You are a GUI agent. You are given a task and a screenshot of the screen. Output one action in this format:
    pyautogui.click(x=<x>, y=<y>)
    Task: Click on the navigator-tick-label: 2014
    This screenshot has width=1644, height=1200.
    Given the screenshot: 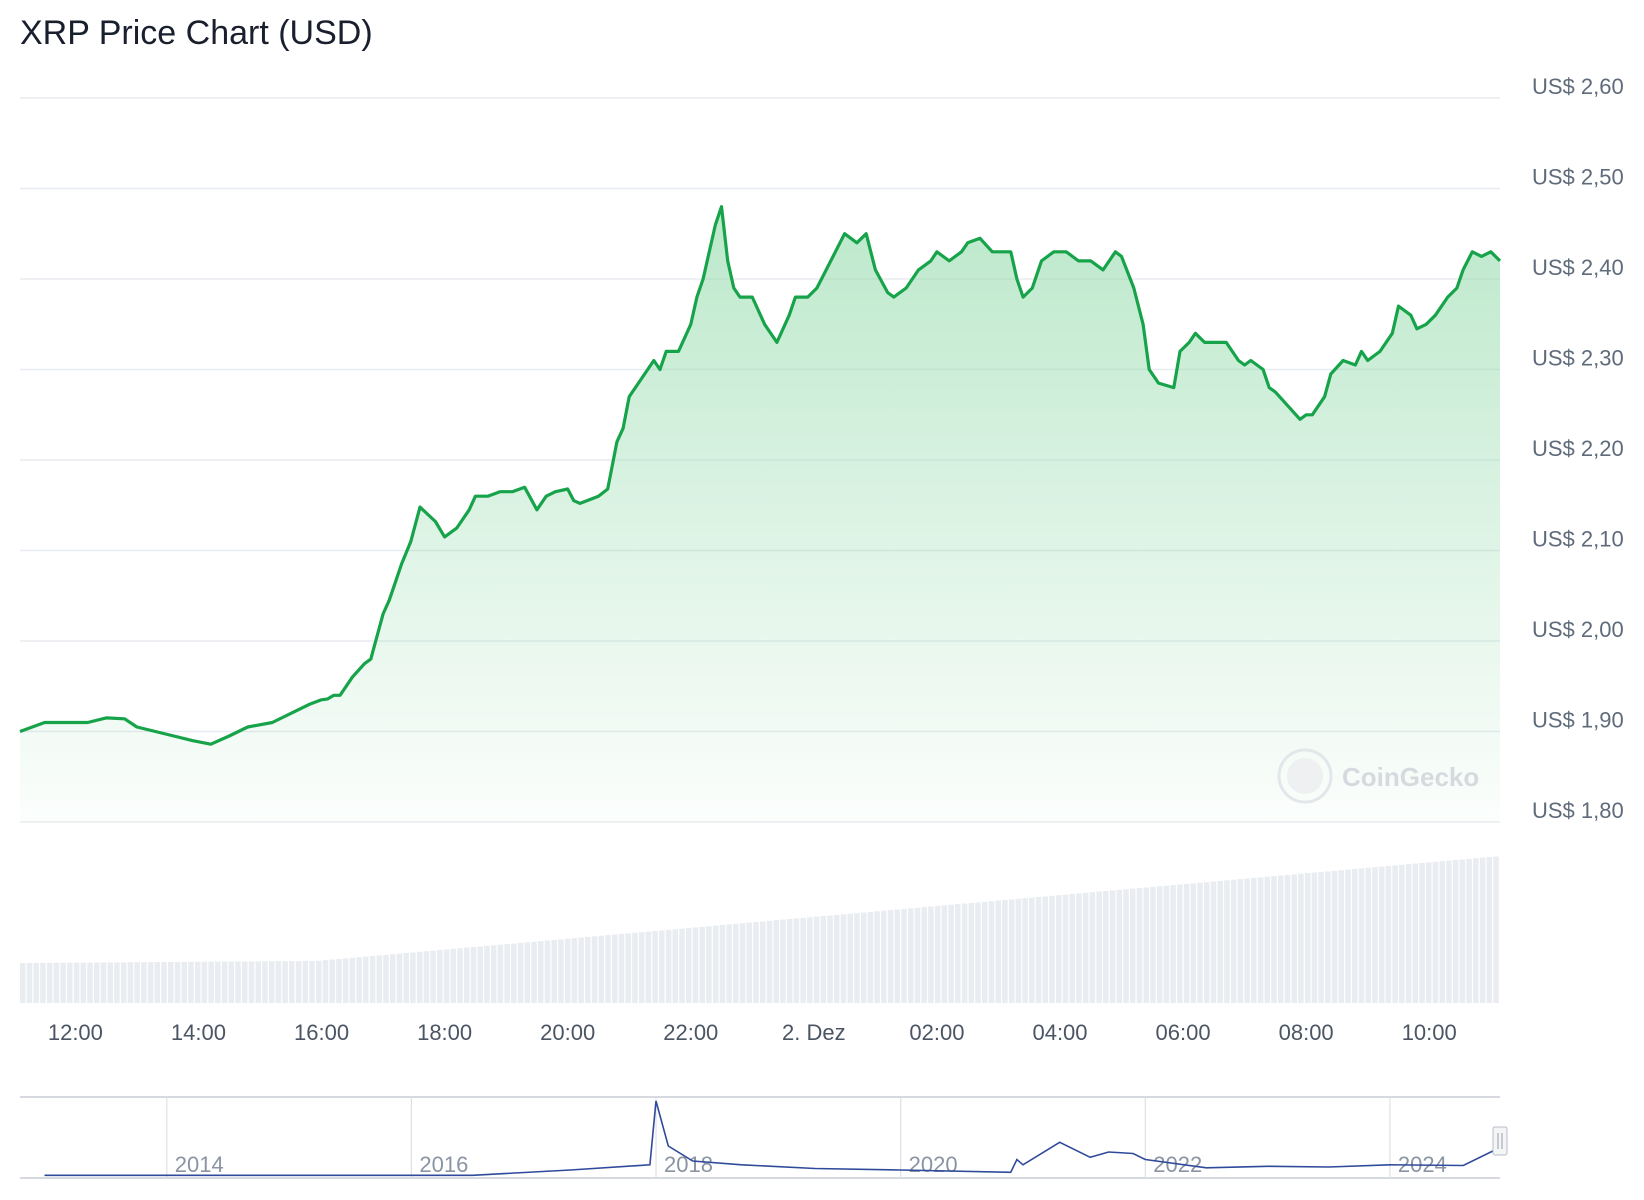 What is the action you would take?
    pyautogui.click(x=199, y=1164)
    